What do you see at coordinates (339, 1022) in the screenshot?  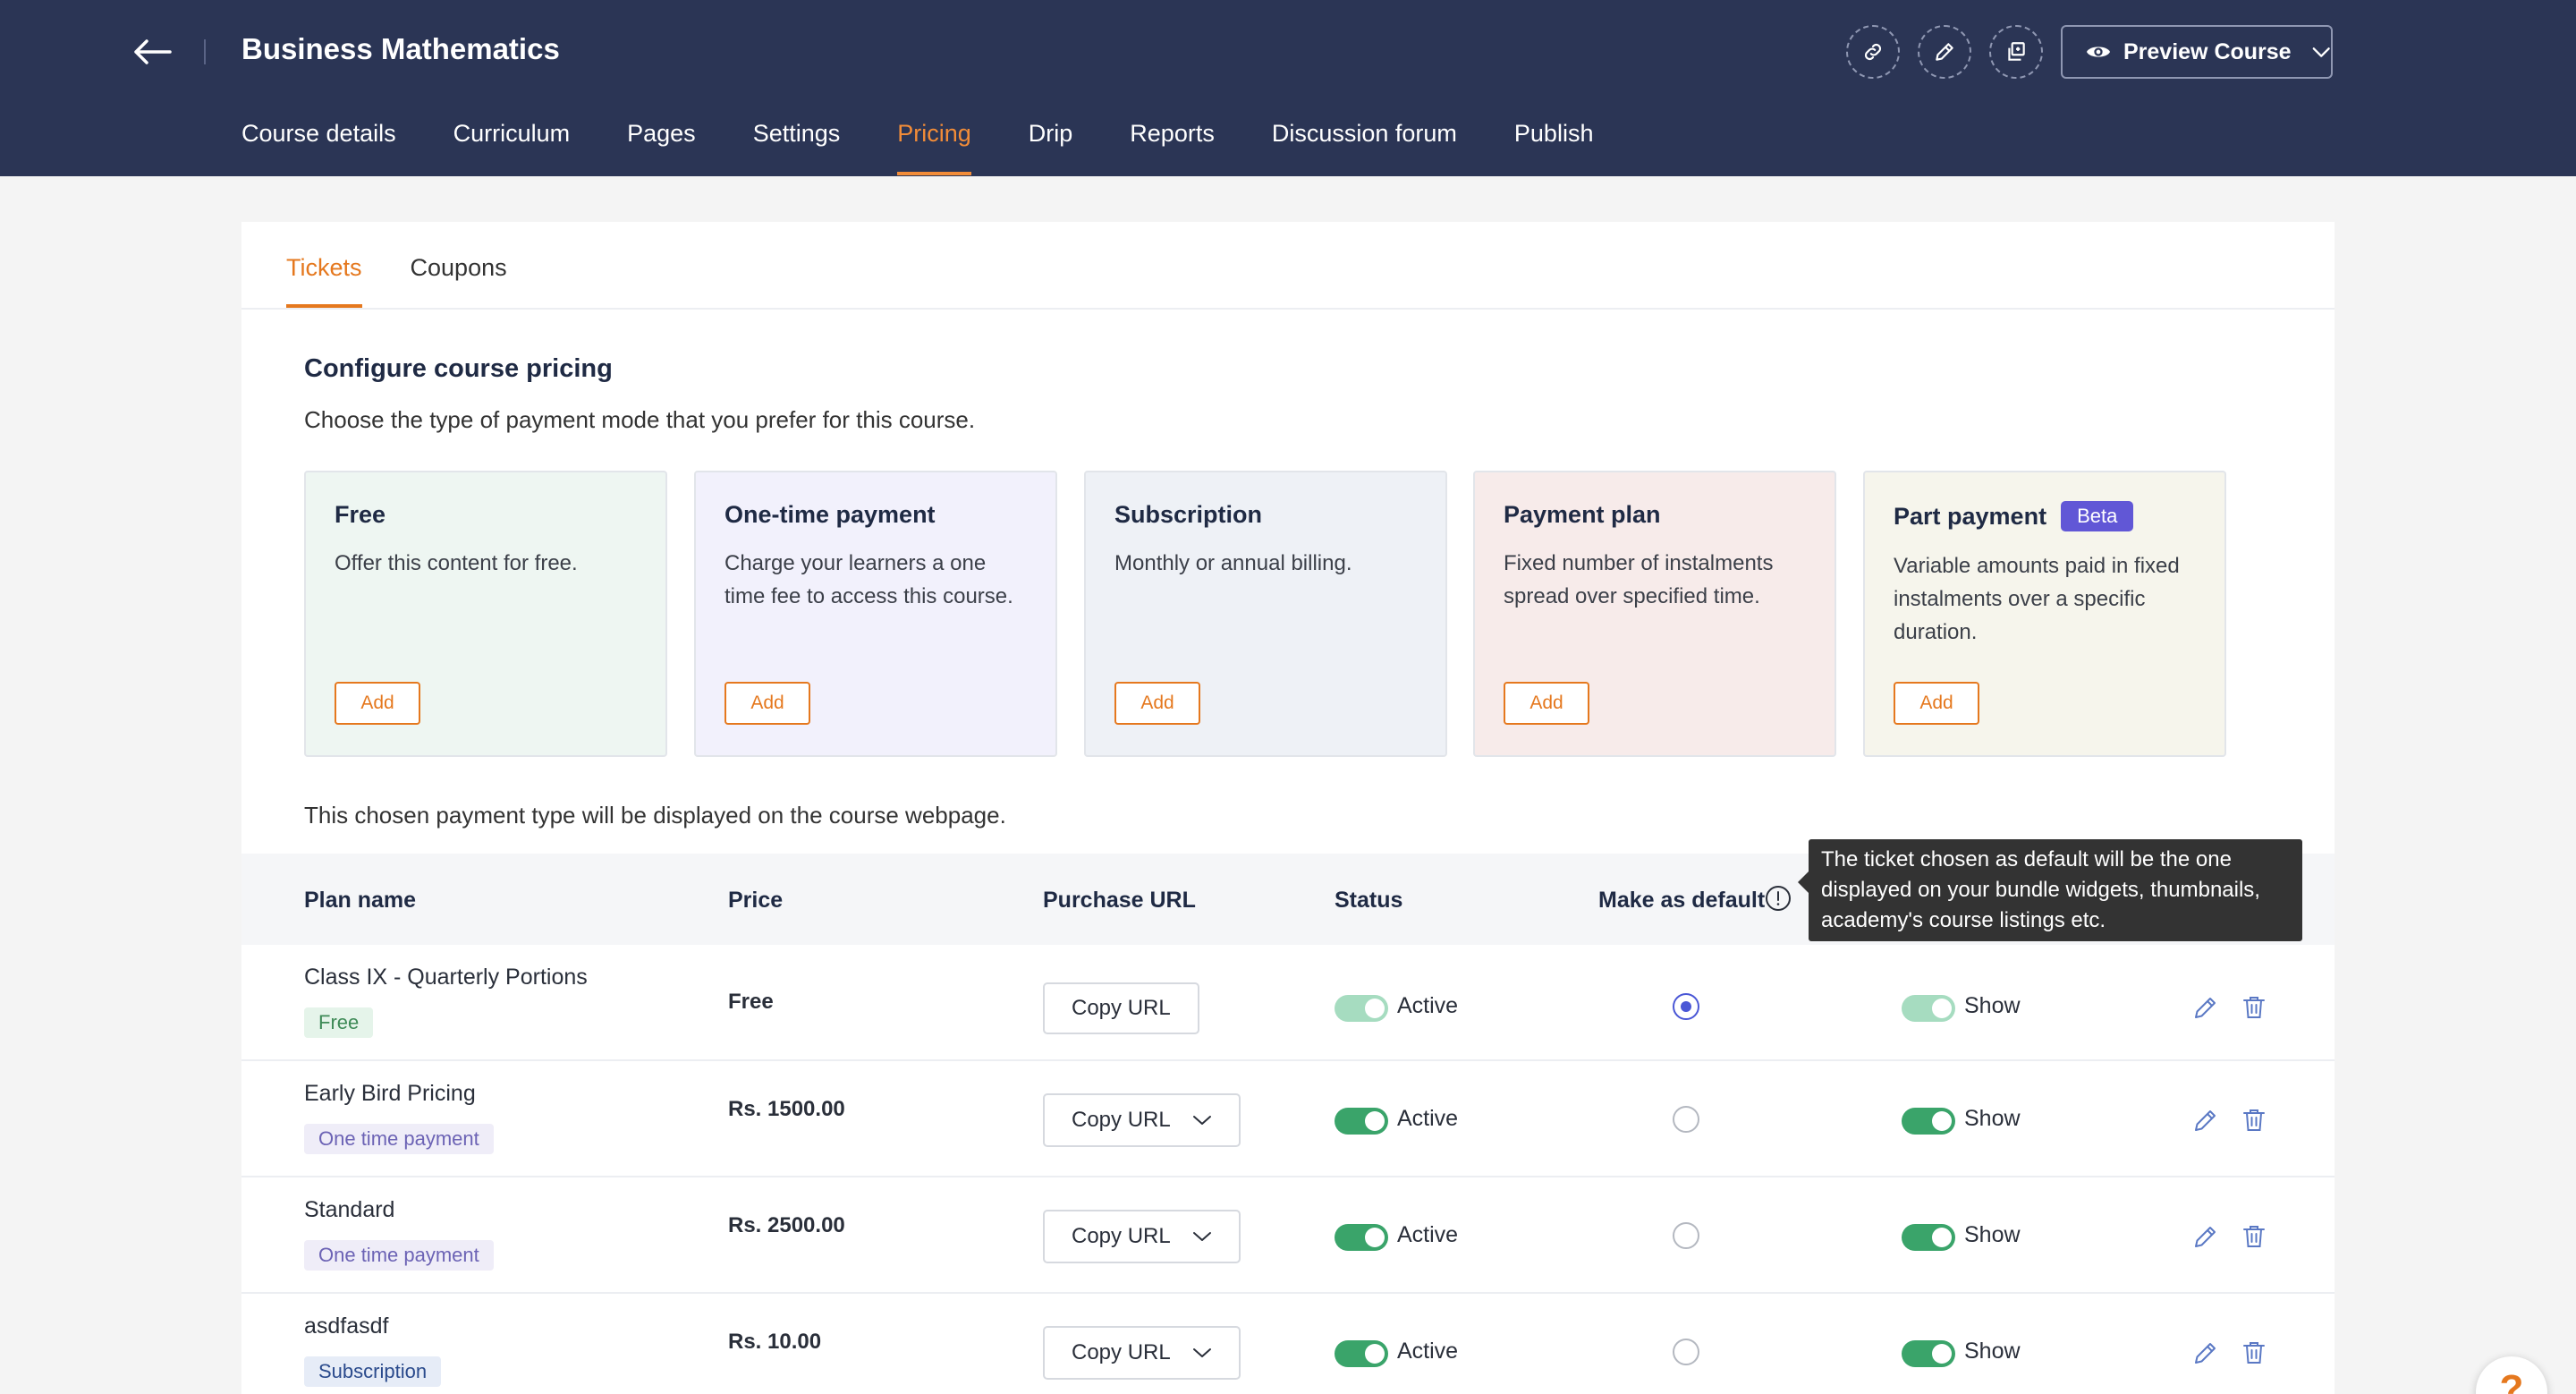 I see `plan-type-tag: Free` at bounding box center [339, 1022].